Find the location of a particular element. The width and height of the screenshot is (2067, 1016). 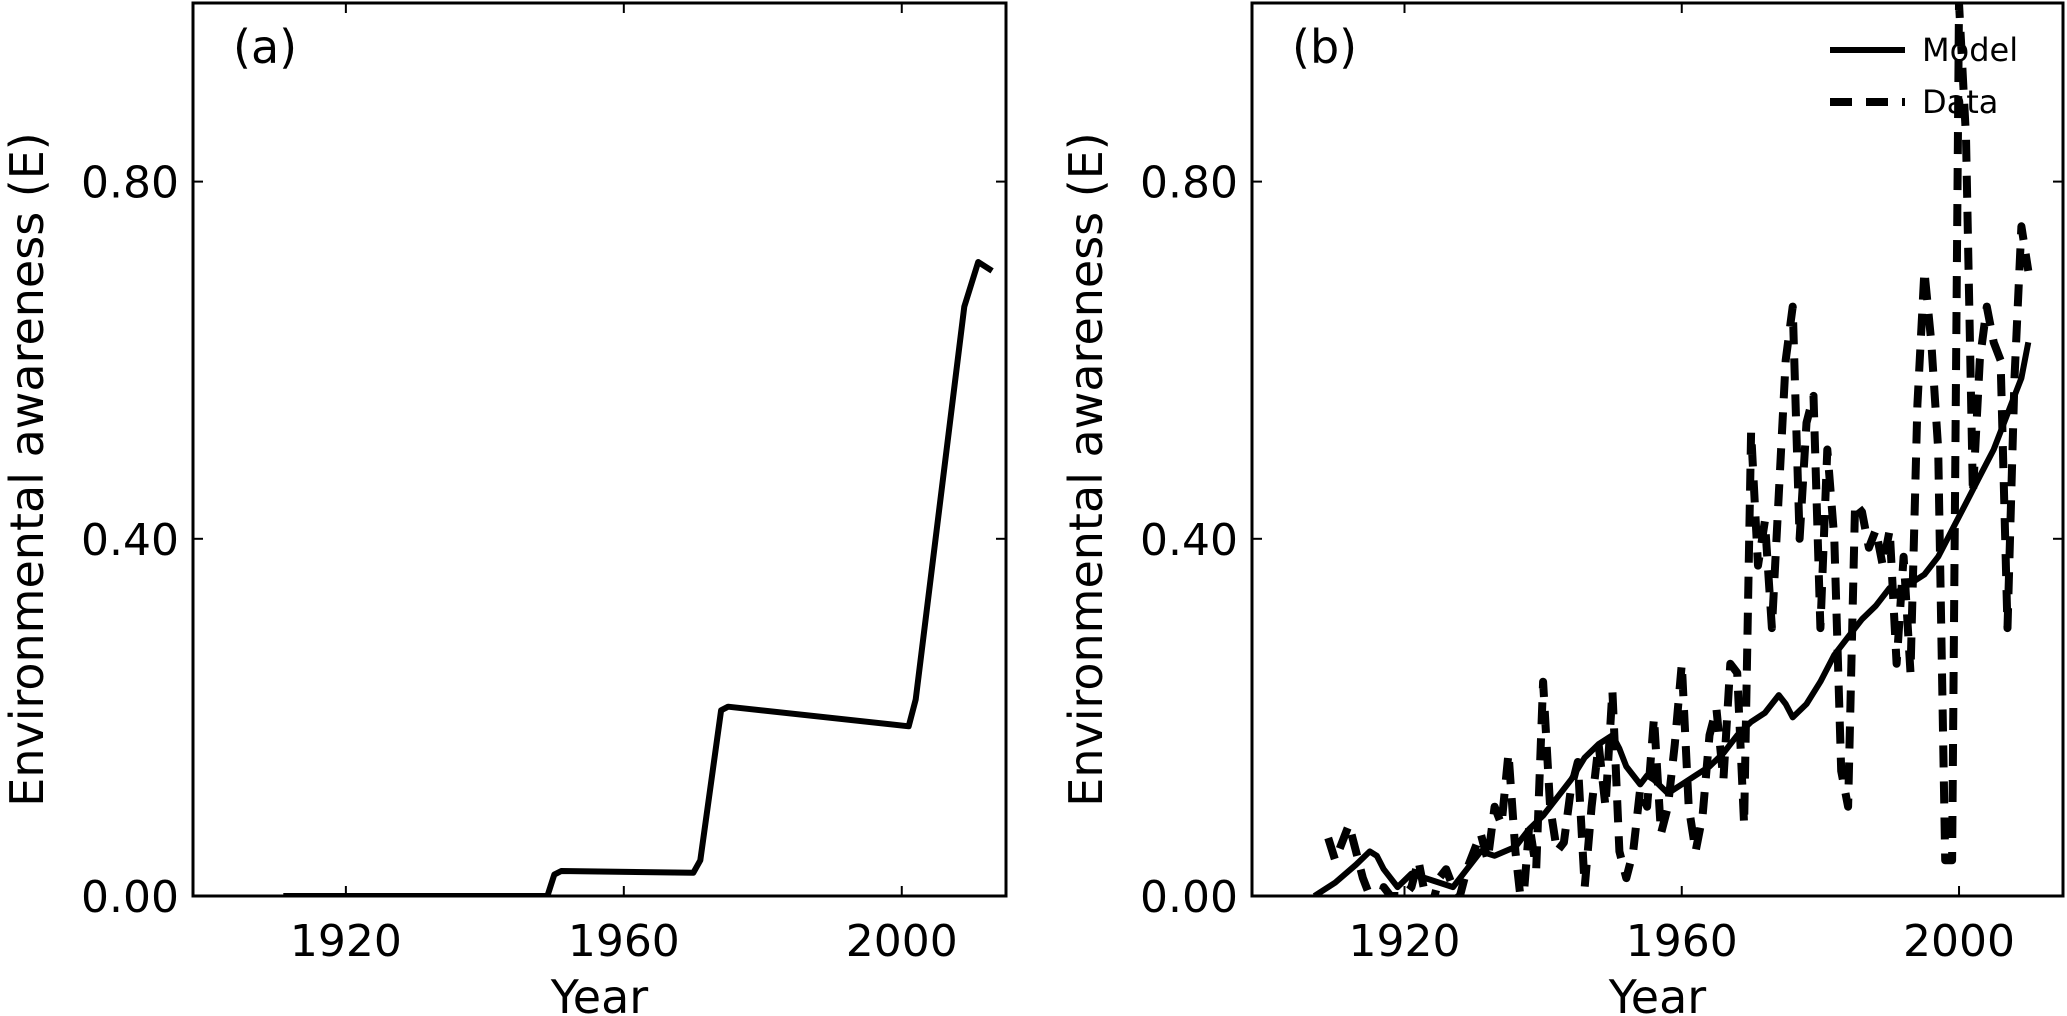

panel-label: (a) is located at coordinates (265, 47).